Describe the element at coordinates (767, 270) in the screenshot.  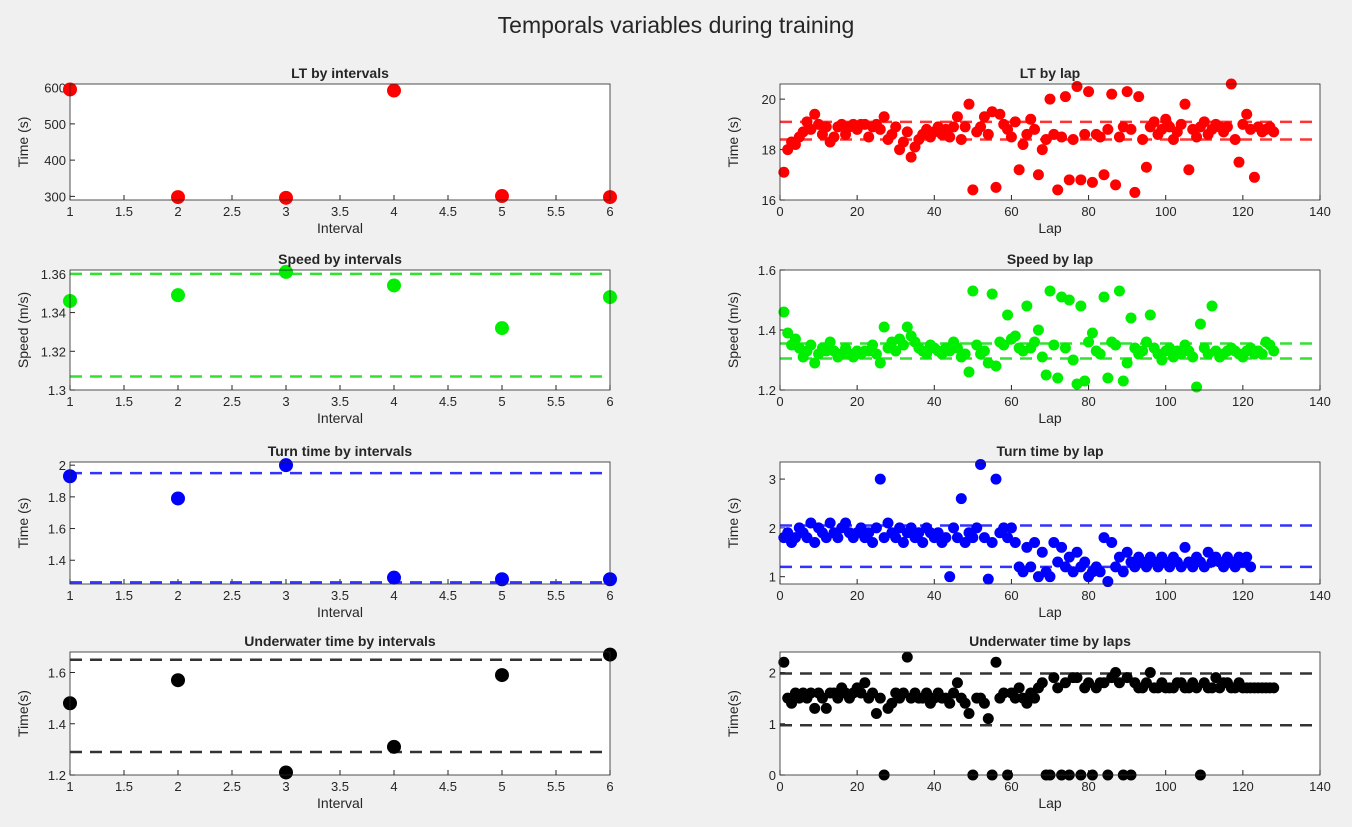
I see `y-tick-label: 1.6` at that location.